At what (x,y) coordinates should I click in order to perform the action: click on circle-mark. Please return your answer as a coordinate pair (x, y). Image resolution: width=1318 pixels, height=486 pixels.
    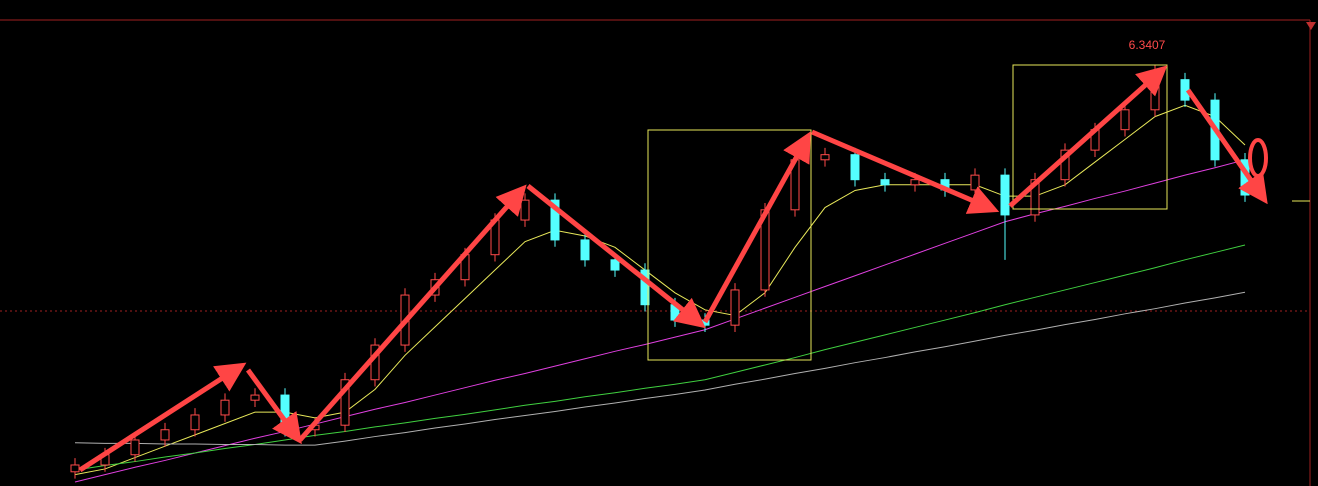
    Looking at the image, I should click on (1258, 158).